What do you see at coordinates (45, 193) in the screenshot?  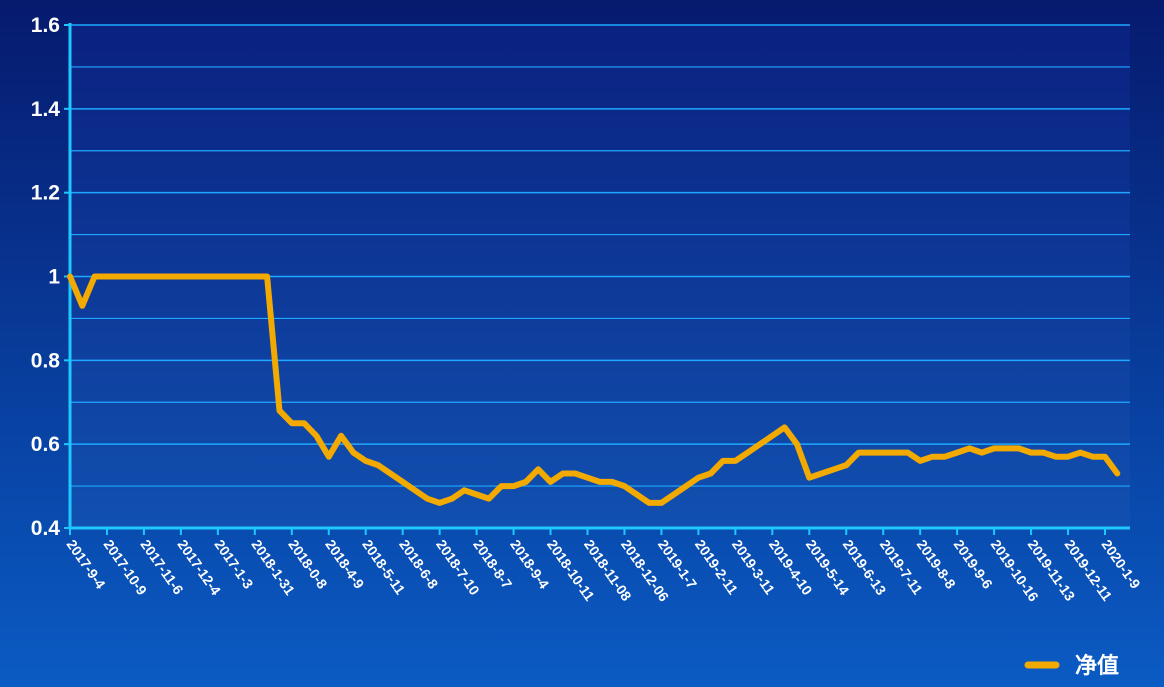 I see `y-tick-label: 1.2` at bounding box center [45, 193].